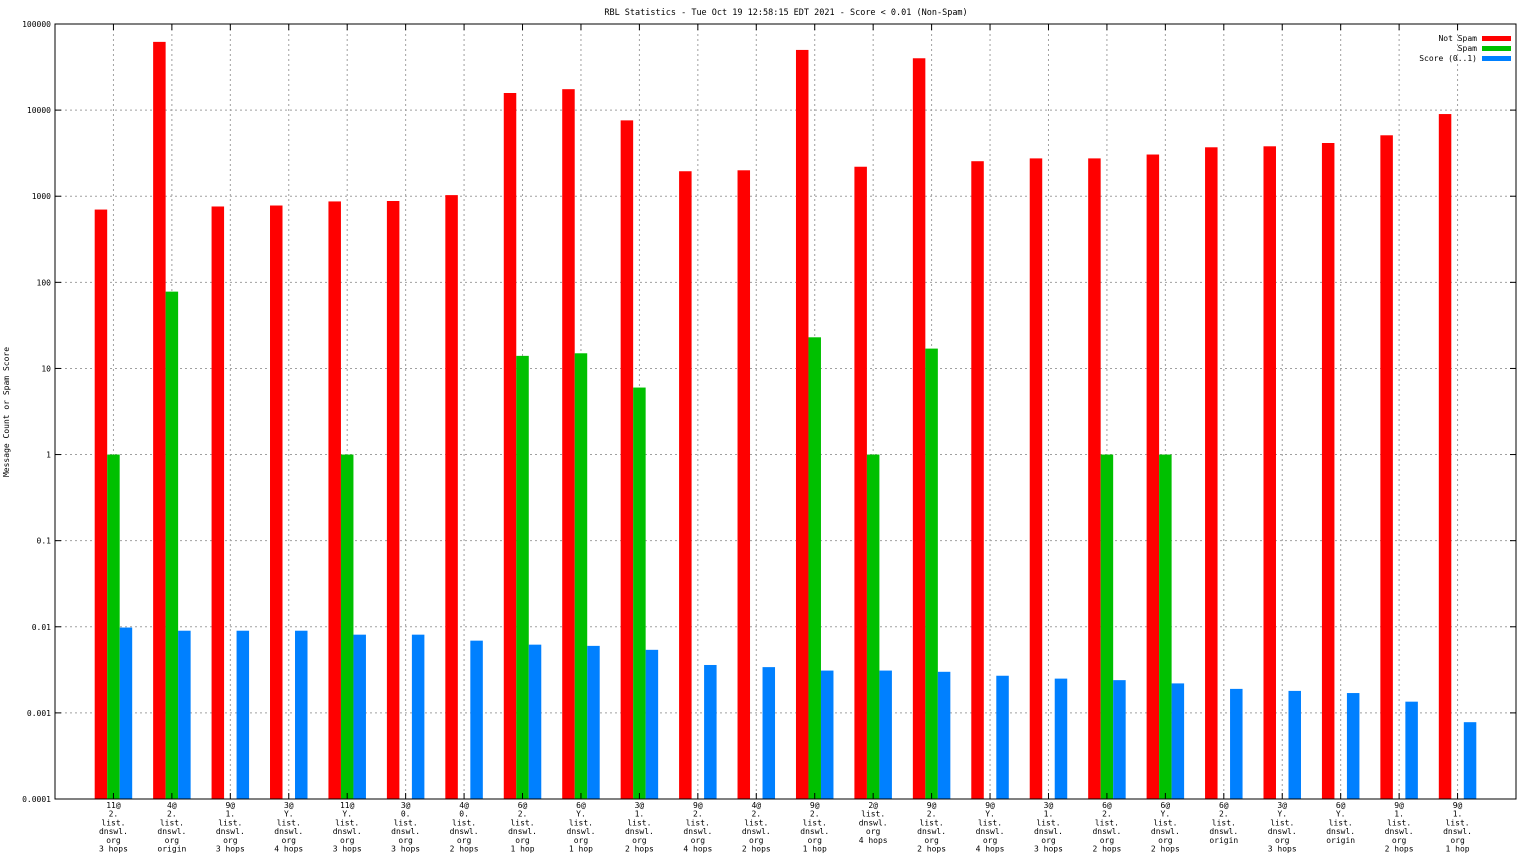  Describe the element at coordinates (814, 827) in the screenshot. I see `x-tick-label: 9@ 2. list. dnswl. org 1 hop` at that location.